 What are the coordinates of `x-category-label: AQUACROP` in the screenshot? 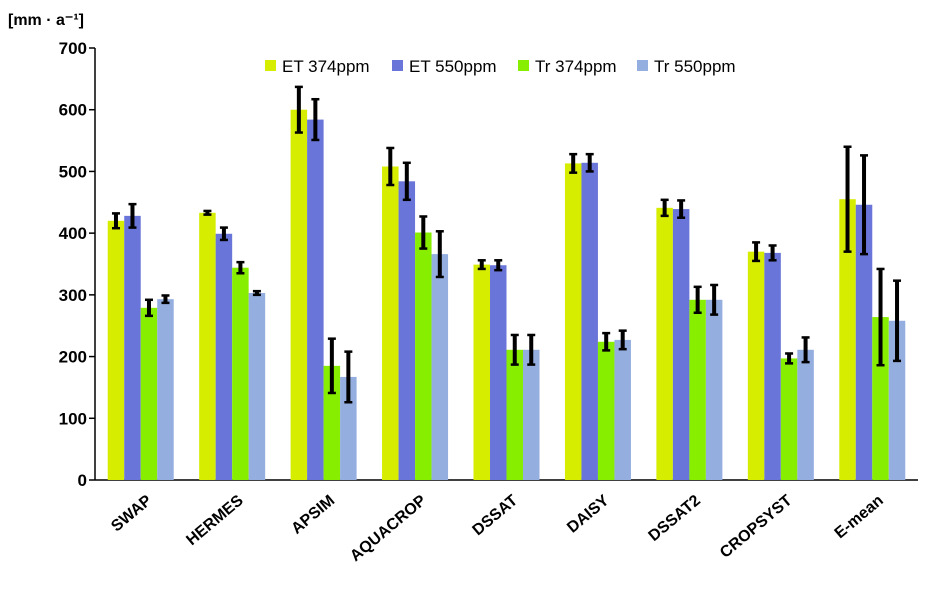 It's located at (388, 528).